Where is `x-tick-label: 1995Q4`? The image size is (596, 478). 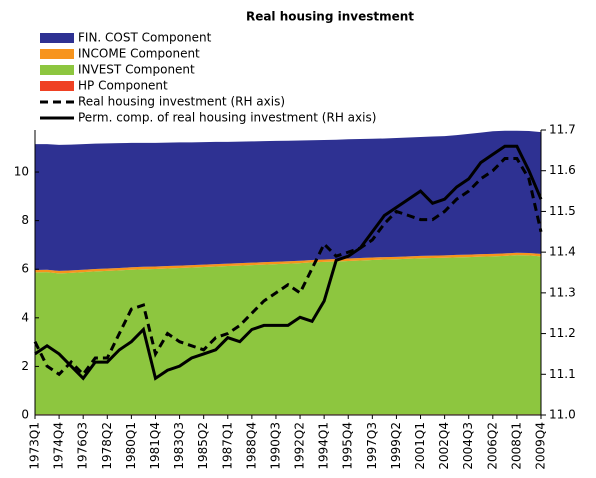
x-tick-label: 1995Q4 is located at coordinates (348, 446).